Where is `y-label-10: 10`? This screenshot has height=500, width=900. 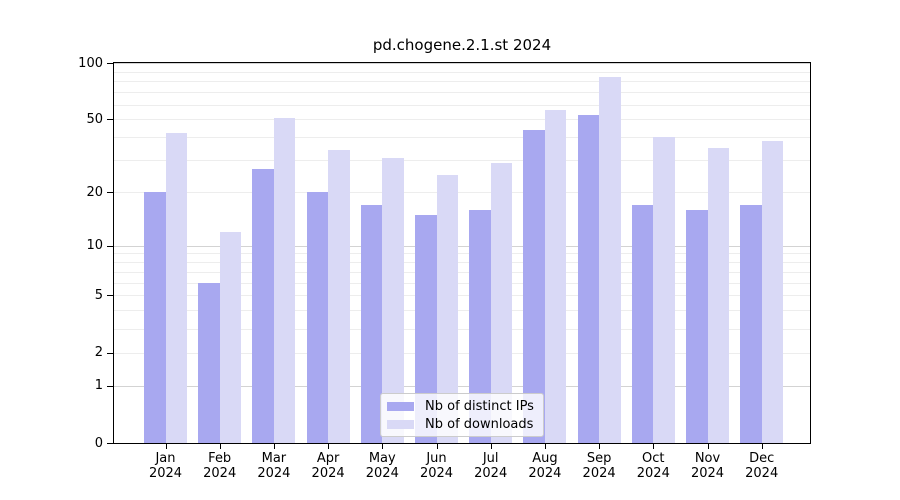 y-label-10: 10 is located at coordinates (94, 246).